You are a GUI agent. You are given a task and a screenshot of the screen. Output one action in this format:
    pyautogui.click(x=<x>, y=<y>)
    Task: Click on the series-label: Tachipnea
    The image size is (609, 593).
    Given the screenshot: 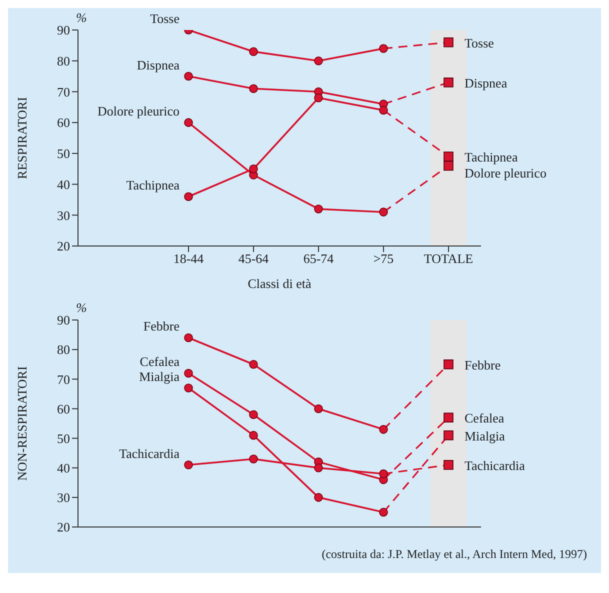 What is the action you would take?
    pyautogui.click(x=153, y=185)
    